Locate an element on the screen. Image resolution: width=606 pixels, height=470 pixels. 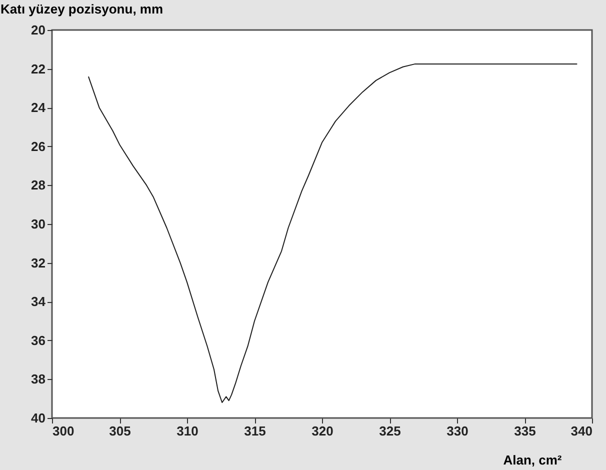
x-tick-label: 305 is located at coordinates (120, 431).